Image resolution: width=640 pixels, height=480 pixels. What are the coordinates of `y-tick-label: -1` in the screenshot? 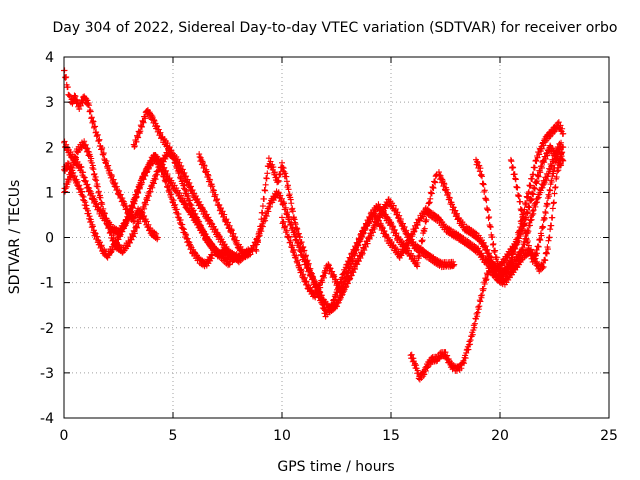 It's located at (47, 284).